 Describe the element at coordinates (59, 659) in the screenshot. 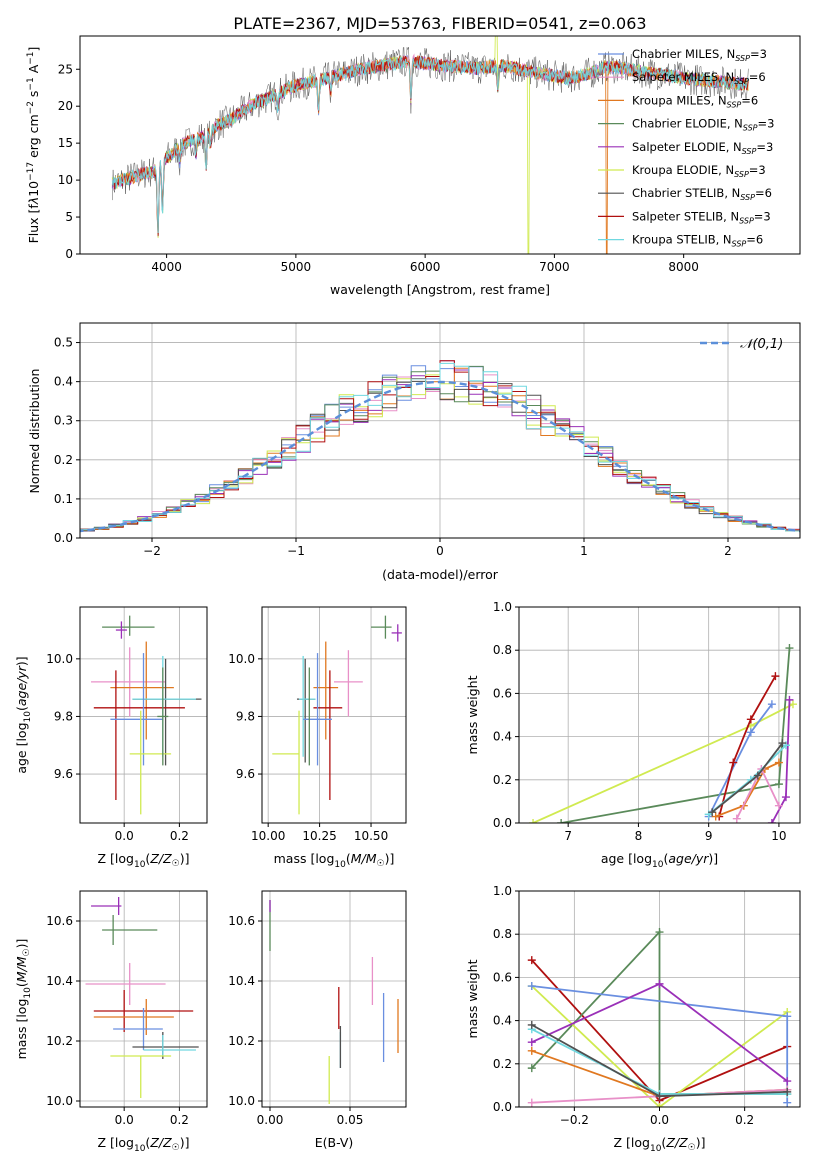

I see `y-tick-label: 10.0` at that location.